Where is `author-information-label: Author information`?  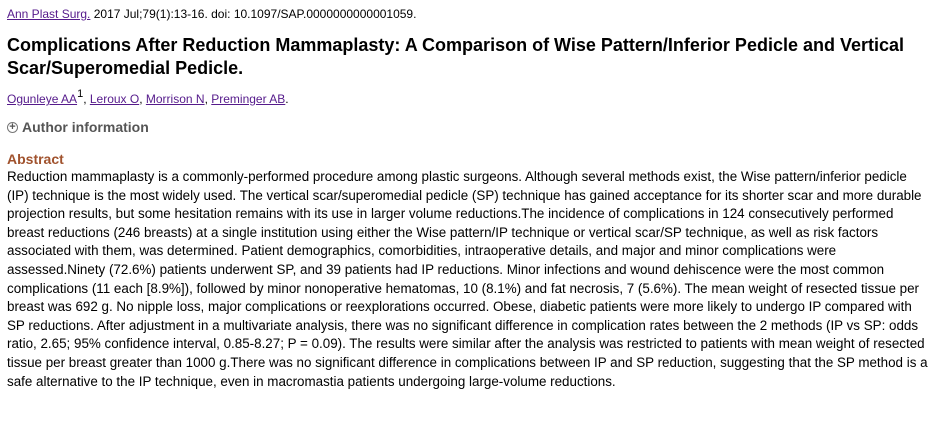
author-information-label: Author information is located at coordinates (85, 127).